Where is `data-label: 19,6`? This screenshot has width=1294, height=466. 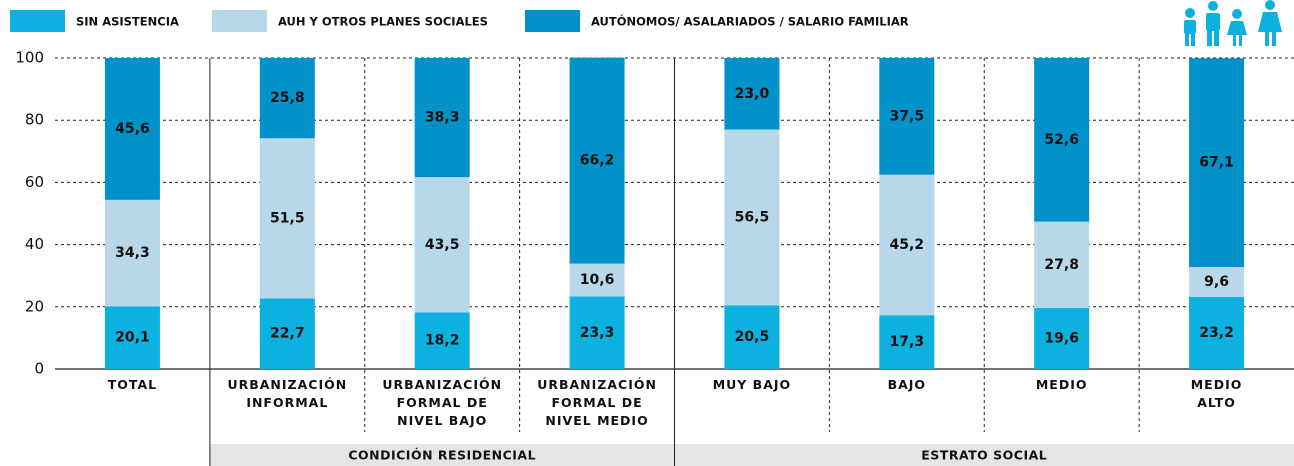
data-label: 19,6 is located at coordinates (1061, 339).